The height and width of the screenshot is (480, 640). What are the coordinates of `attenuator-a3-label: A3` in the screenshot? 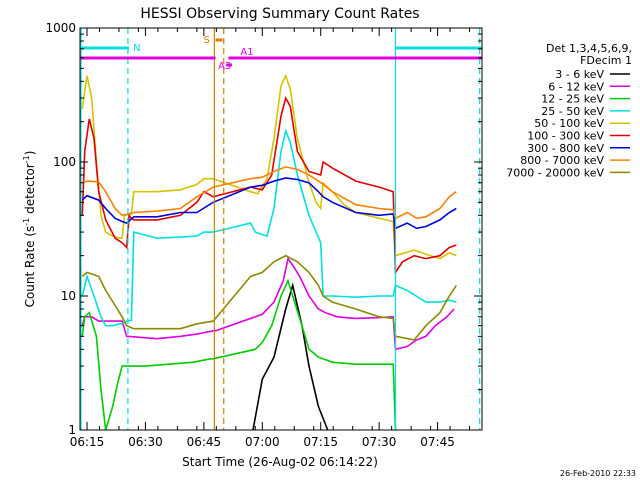 It's located at (224, 66).